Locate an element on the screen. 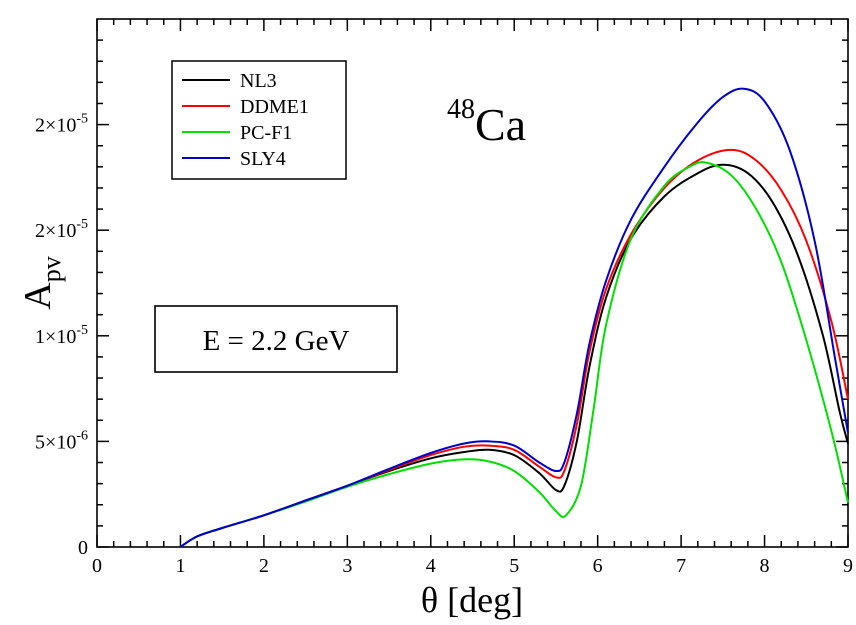 This screenshot has height=625, width=856. legend-label-sly4: SLY4 is located at coordinates (263, 159).